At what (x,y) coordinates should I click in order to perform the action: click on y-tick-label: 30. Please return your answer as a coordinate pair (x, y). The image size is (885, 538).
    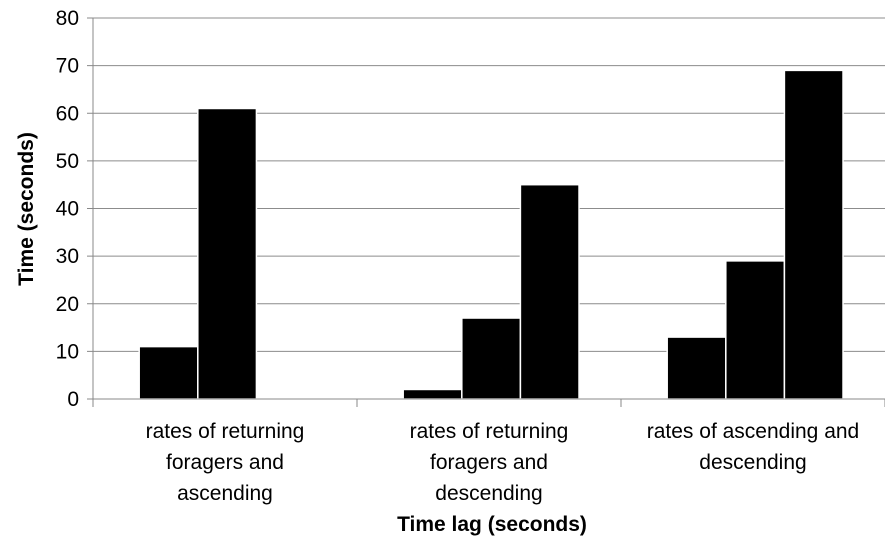
    Looking at the image, I should click on (67, 256).